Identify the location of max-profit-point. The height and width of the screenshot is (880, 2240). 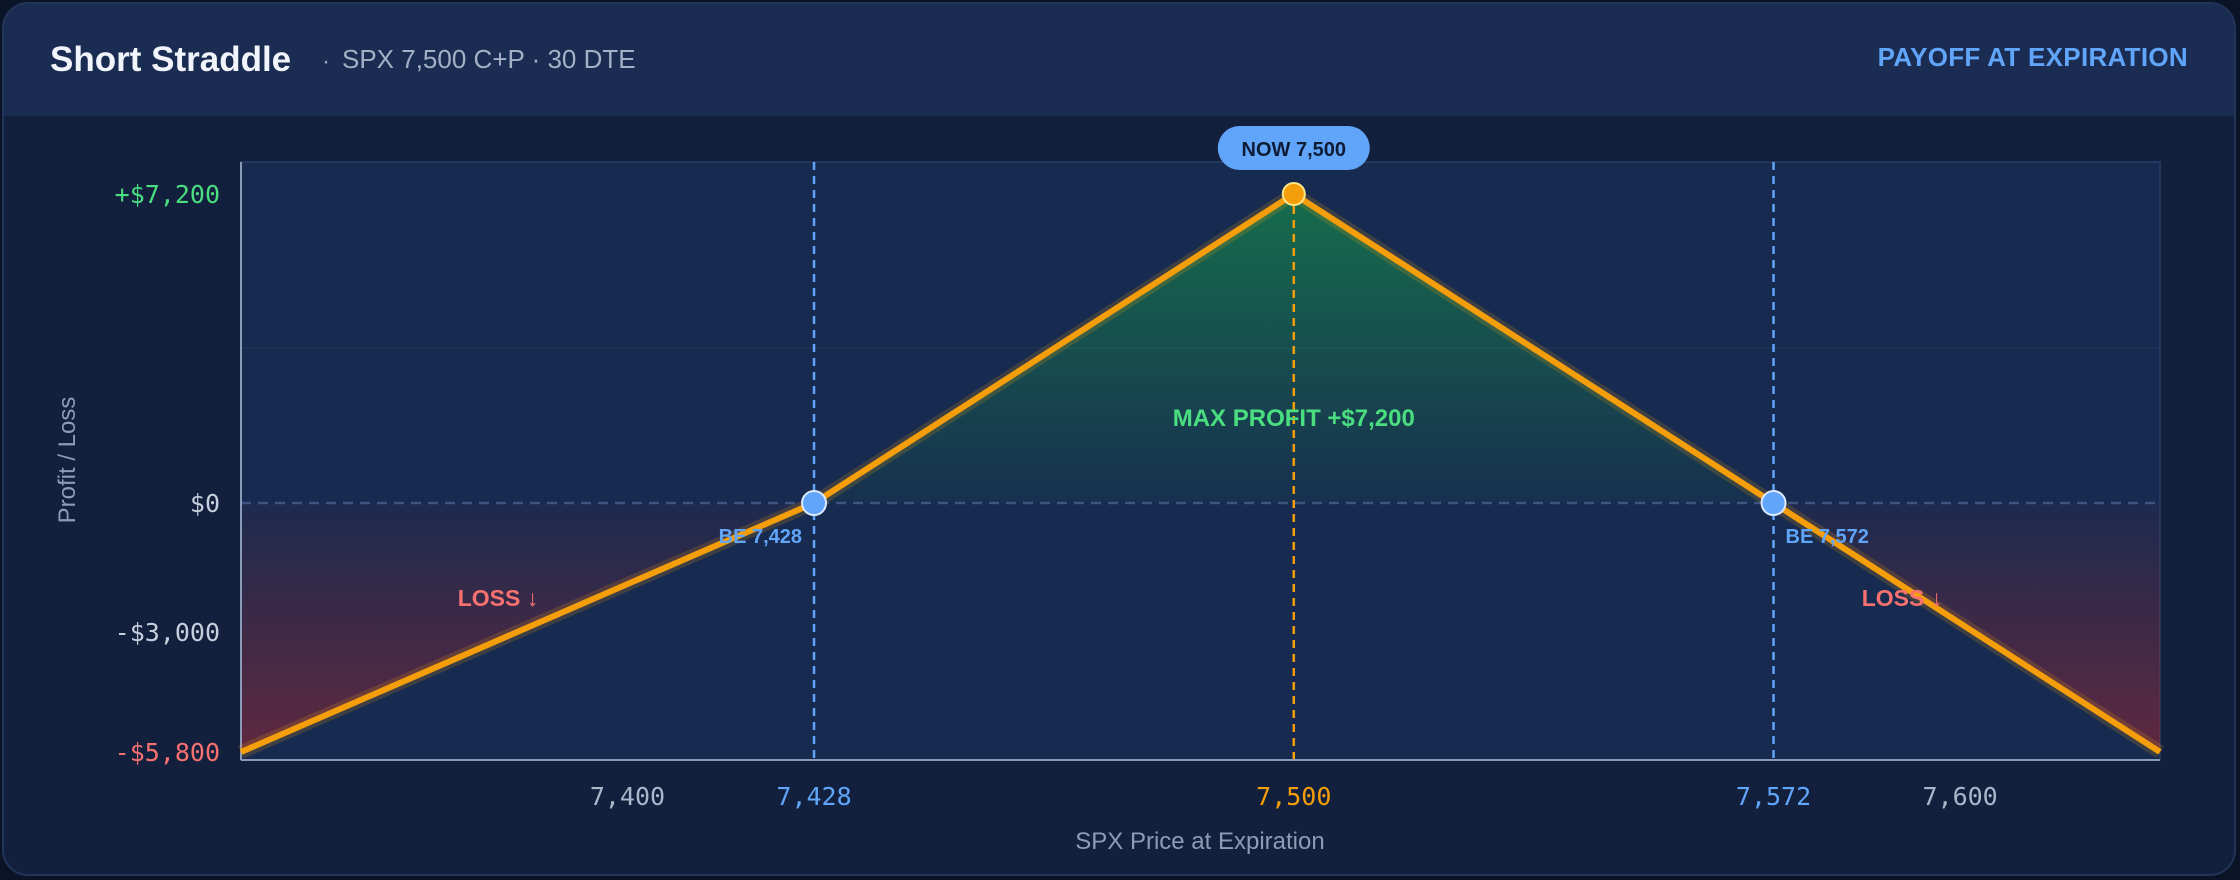
(1293, 194).